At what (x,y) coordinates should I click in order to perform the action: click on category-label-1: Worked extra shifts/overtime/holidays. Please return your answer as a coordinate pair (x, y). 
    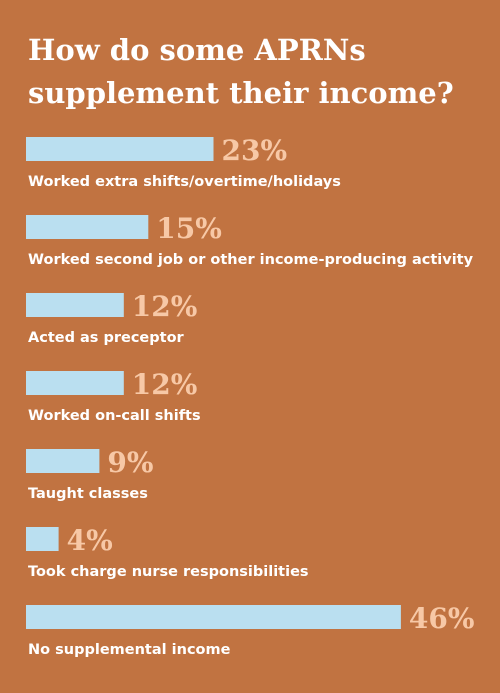
    Looking at the image, I should click on (184, 182).